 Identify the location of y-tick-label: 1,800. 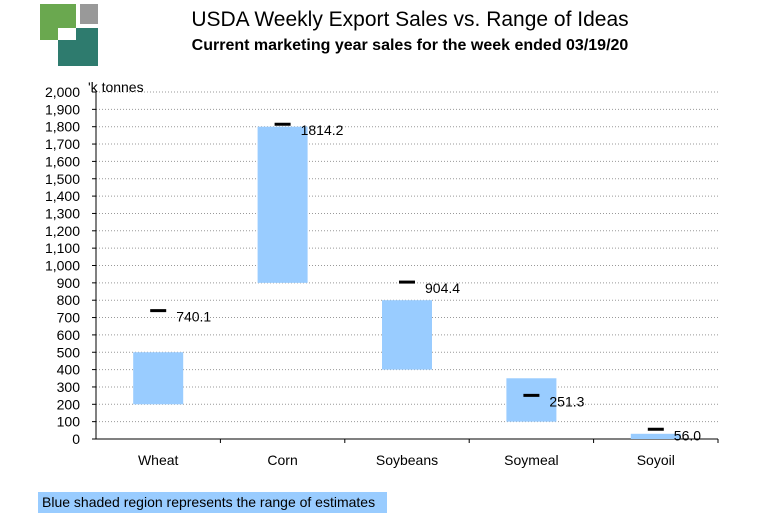
(62, 127).